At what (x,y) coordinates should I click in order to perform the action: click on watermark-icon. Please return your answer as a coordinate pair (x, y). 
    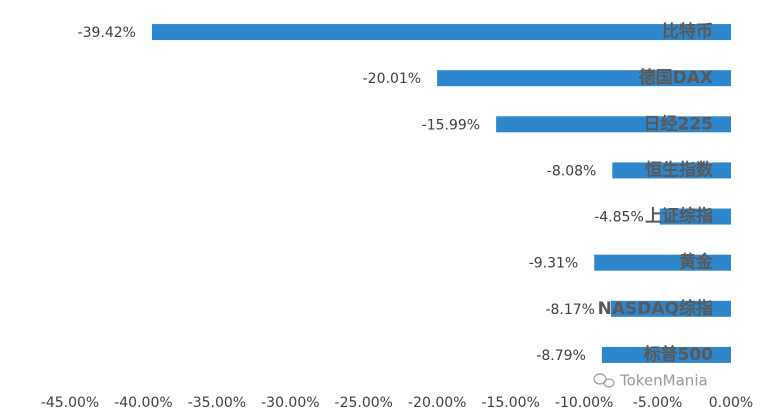
    Looking at the image, I should click on (604, 380).